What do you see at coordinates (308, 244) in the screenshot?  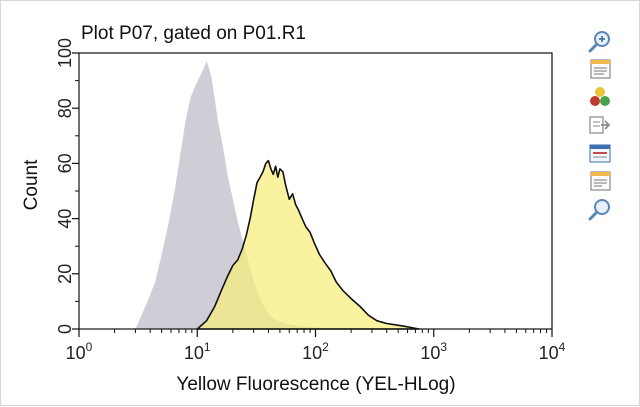 I see `sample-histogram` at bounding box center [308, 244].